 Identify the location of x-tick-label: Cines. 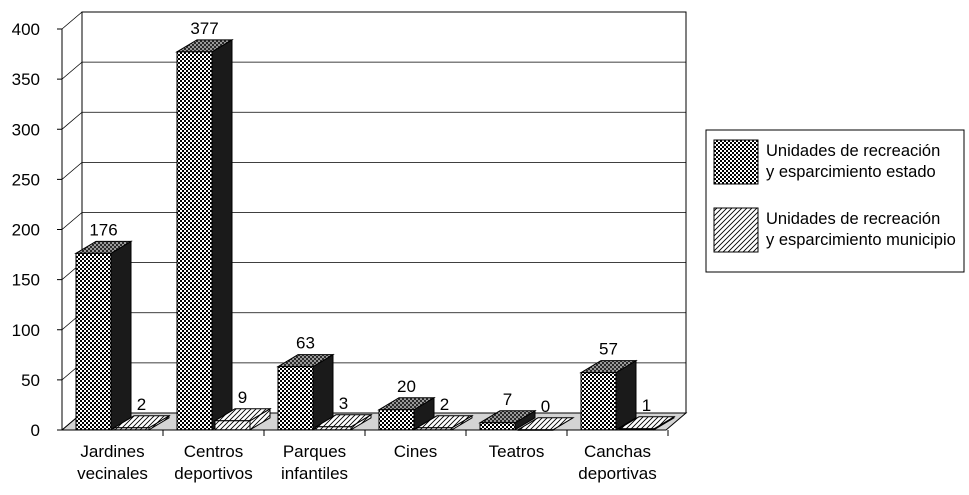
(415, 451).